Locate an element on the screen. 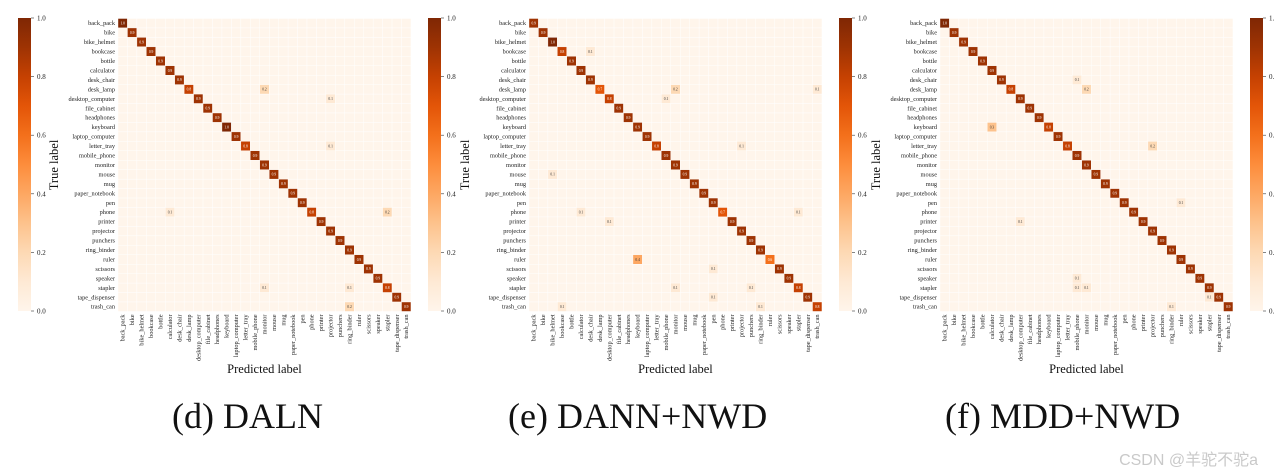 The image size is (1274, 475). x-tick-label: desk_lamp is located at coordinates (189, 327).